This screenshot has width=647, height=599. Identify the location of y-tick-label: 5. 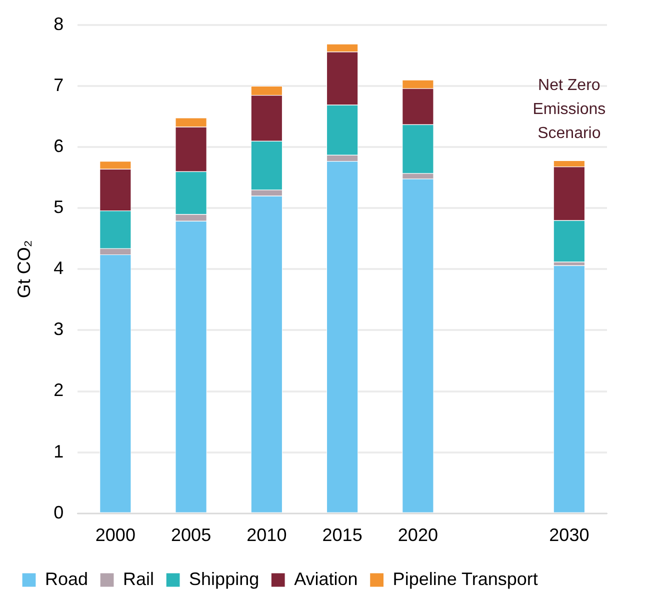
(59, 206).